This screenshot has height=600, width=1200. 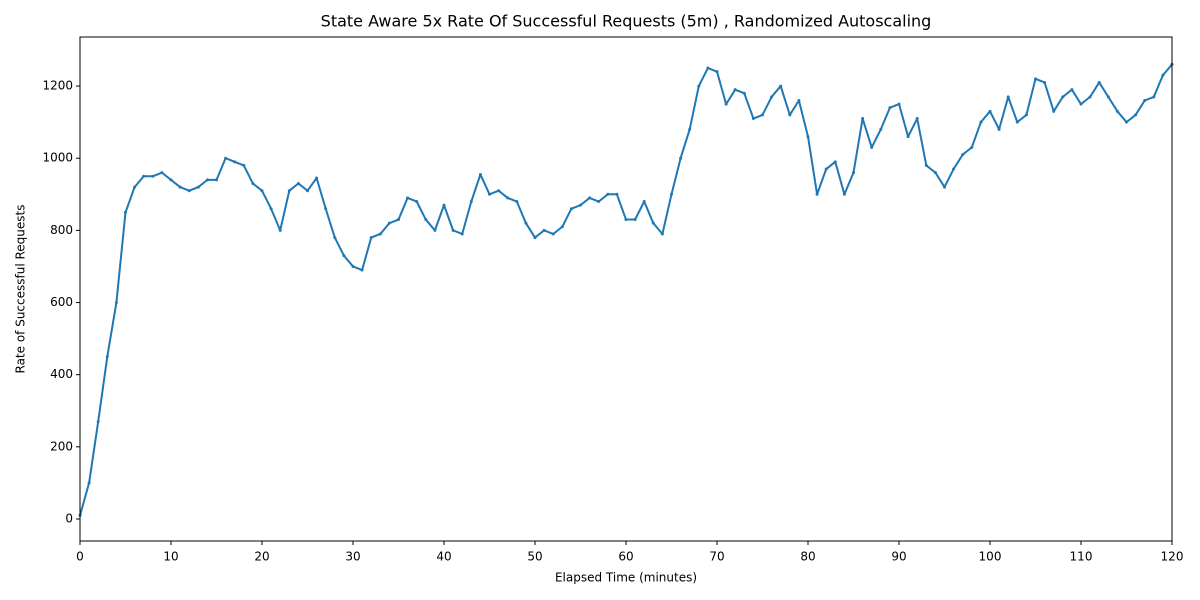 What do you see at coordinates (261, 557) in the screenshot?
I see `x-tick-label: 20` at bounding box center [261, 557].